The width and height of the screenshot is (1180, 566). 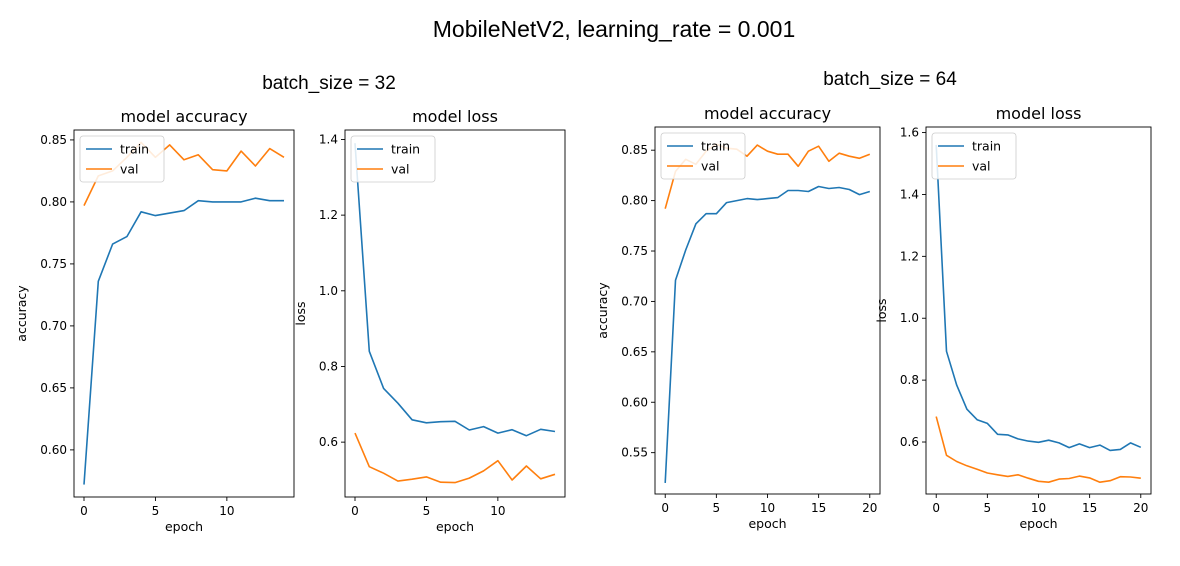 I want to click on y-tick-label: 1.6, so click(x=909, y=133).